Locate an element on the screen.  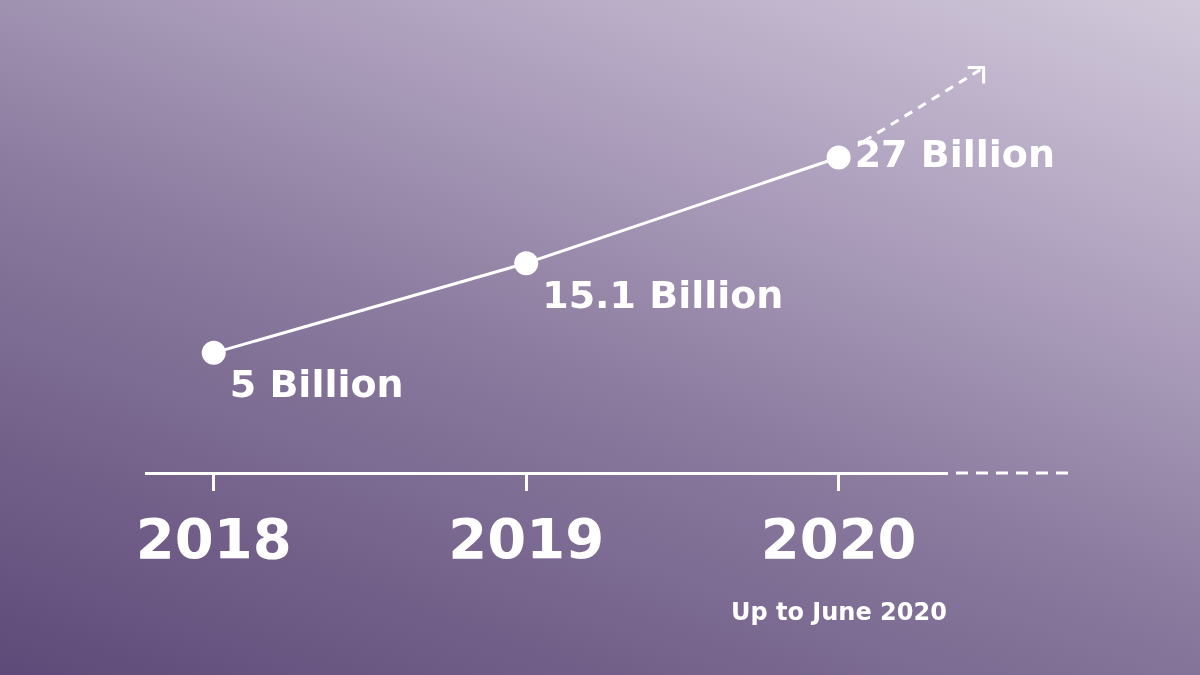
x-tick-label: 2018 is located at coordinates (213, 539).